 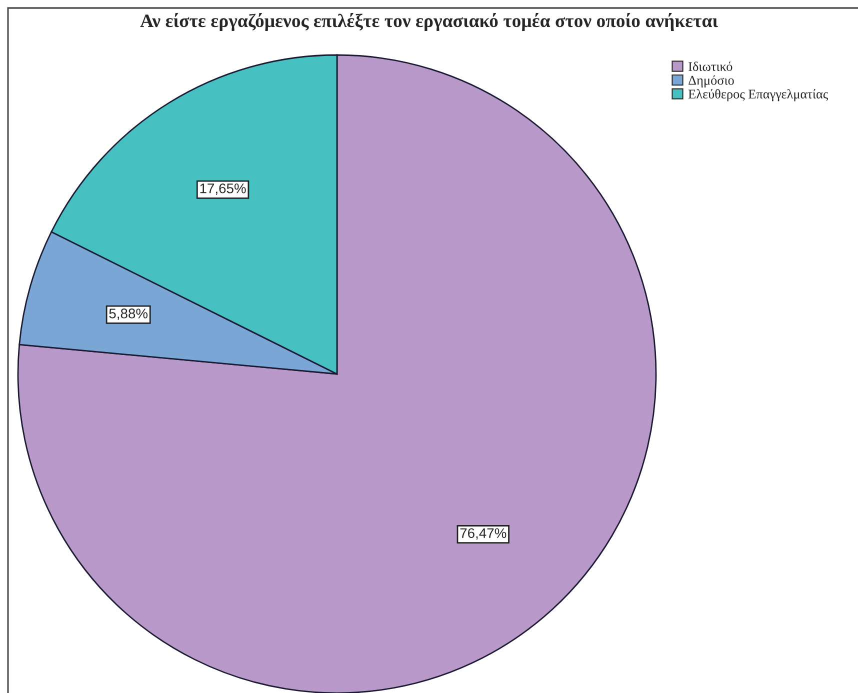 I want to click on legend-label: Δημόσιο, so click(x=711, y=81).